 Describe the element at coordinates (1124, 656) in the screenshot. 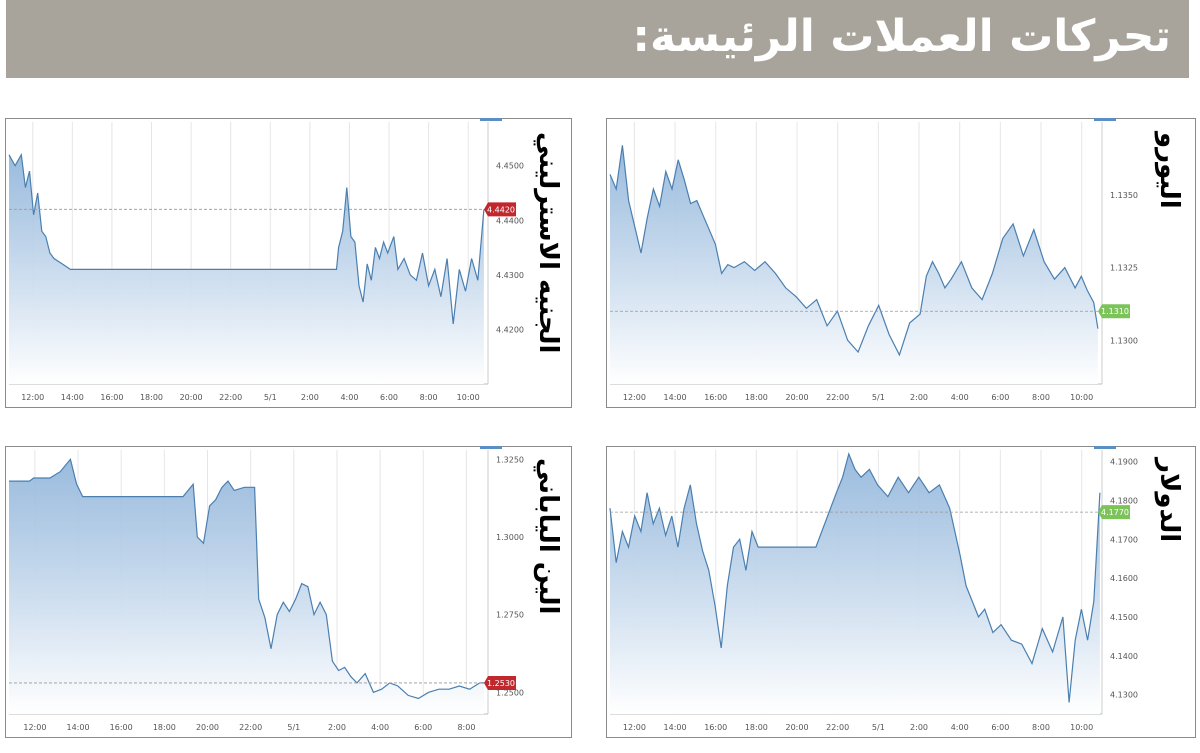

I see `y-tick-label: 4.1400` at that location.